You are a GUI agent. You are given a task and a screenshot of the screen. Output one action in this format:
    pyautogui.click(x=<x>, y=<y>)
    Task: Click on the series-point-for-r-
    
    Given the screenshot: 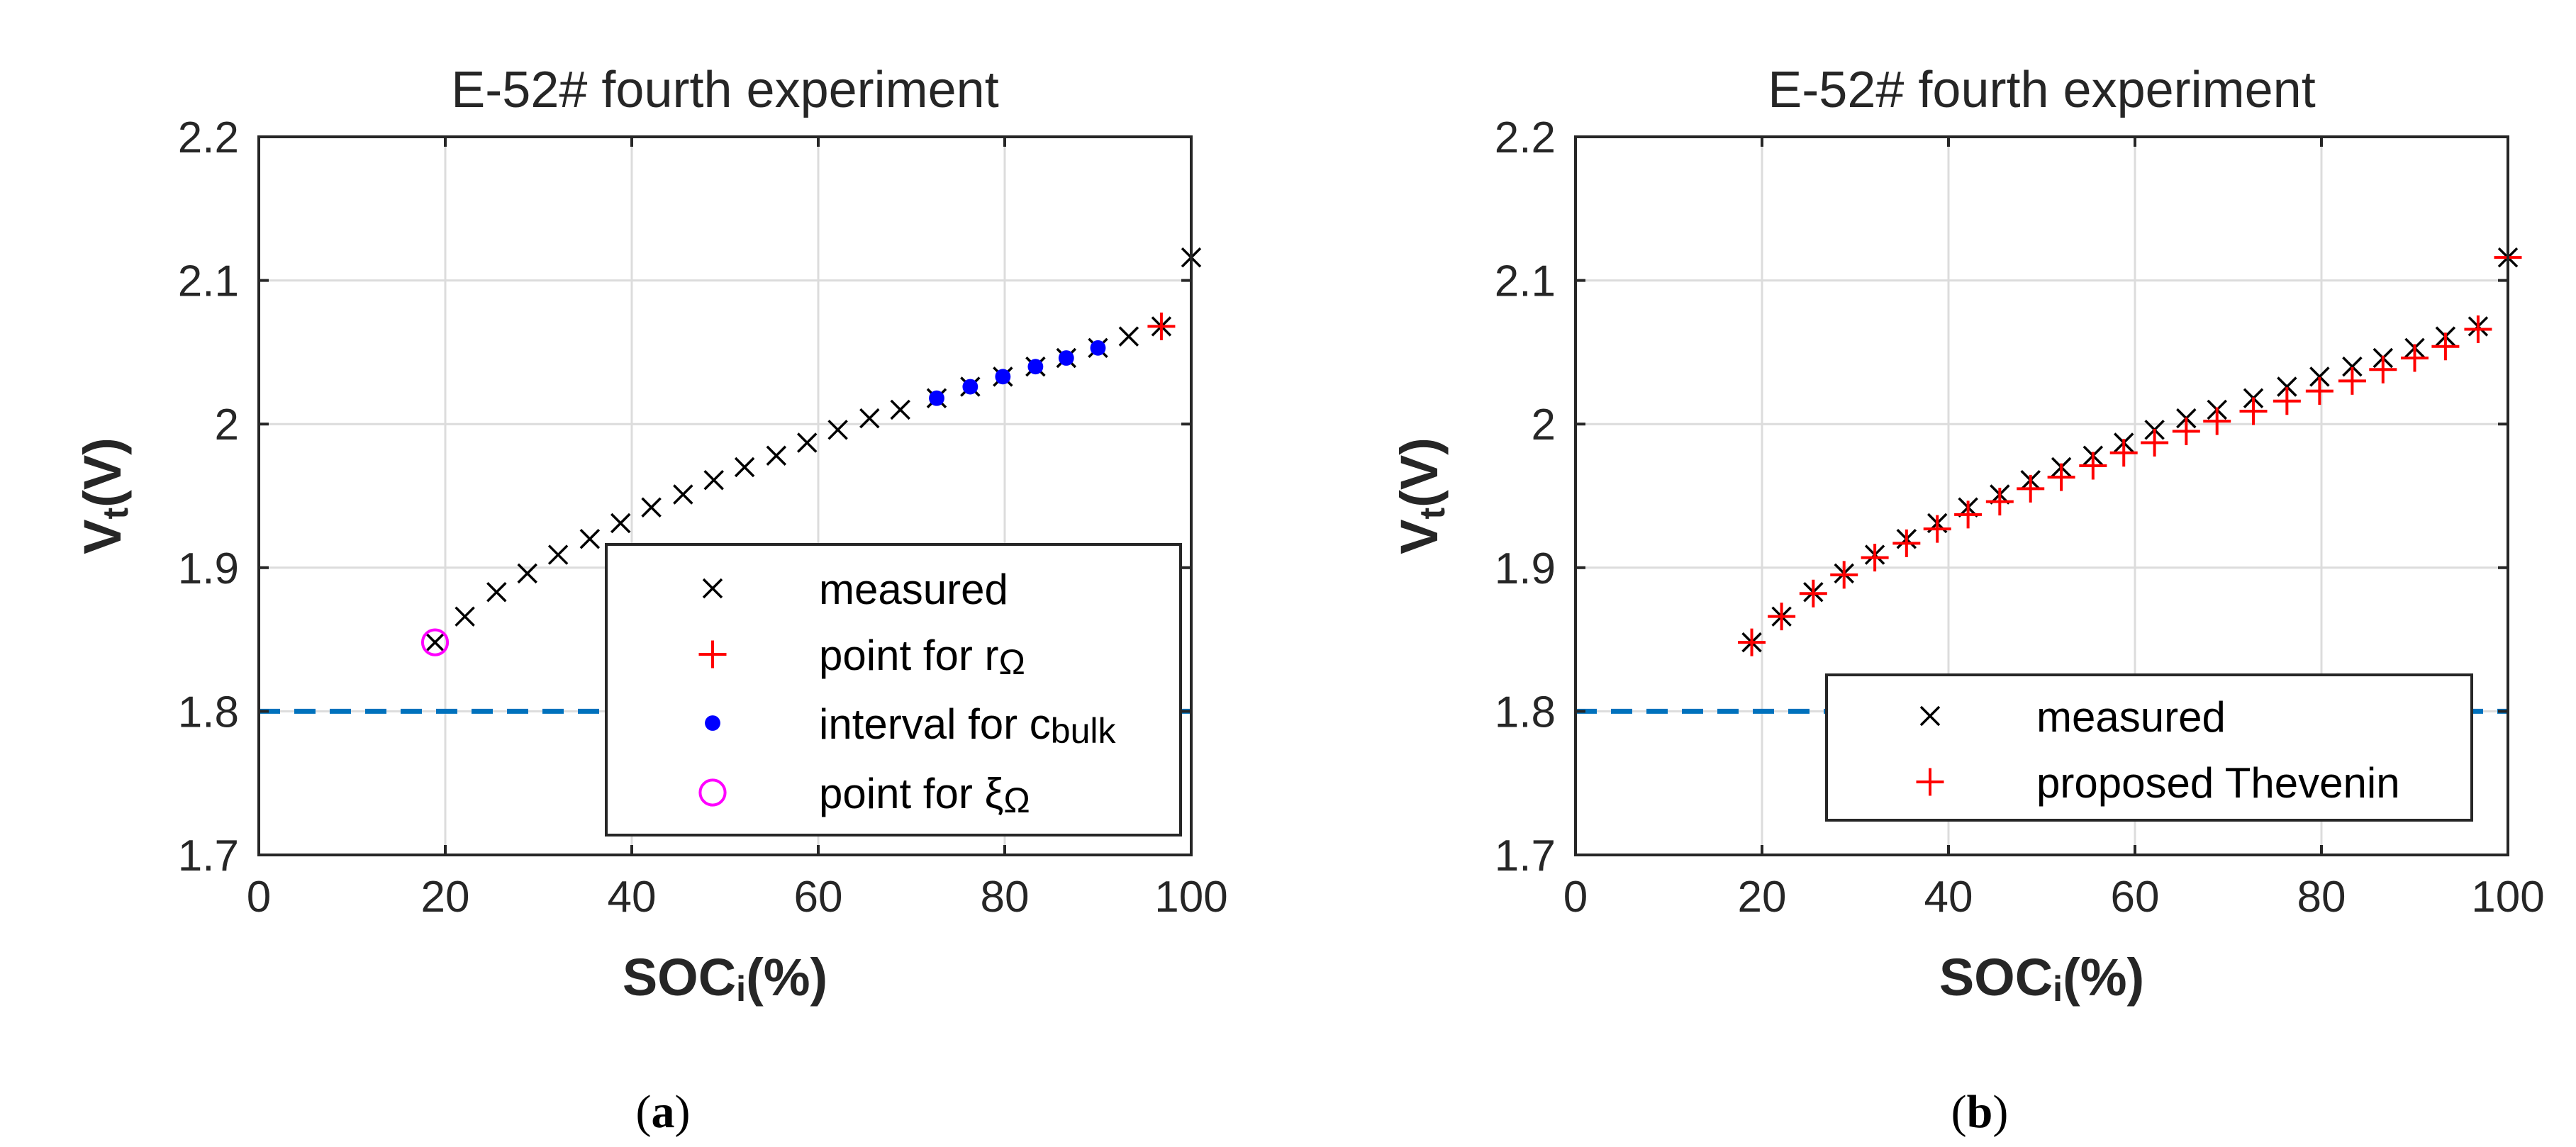 What is the action you would take?
    pyautogui.click(x=1161, y=326)
    